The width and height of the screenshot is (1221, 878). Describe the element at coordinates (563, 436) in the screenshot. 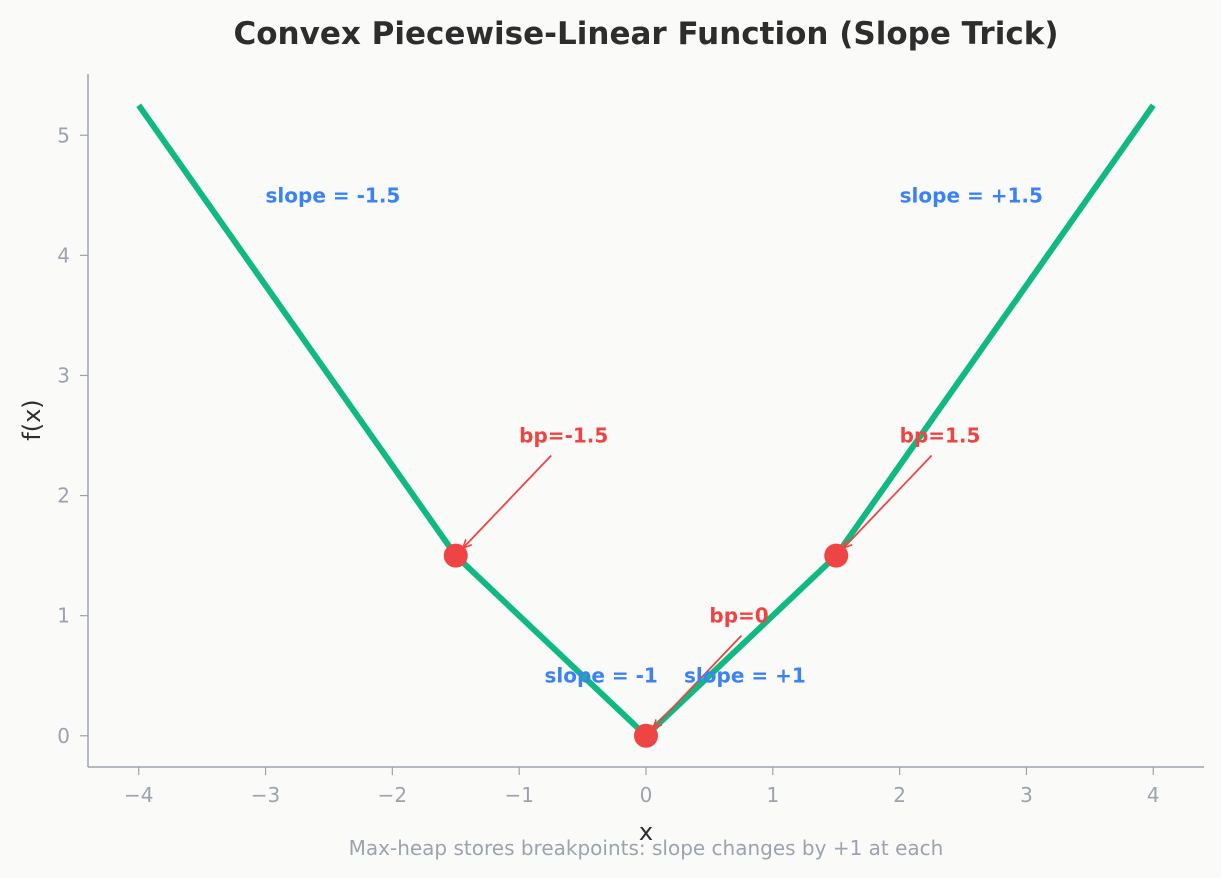

I see `breakpoint-label: bp=-1.5` at that location.